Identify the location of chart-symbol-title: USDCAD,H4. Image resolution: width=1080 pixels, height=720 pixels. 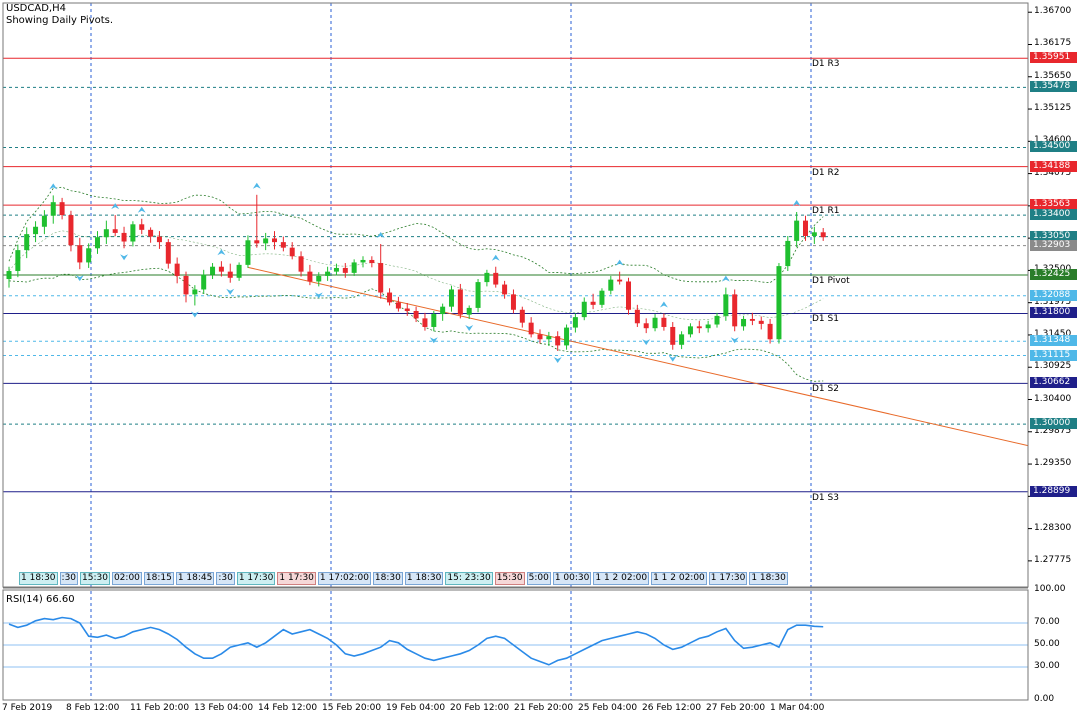
(36, 8).